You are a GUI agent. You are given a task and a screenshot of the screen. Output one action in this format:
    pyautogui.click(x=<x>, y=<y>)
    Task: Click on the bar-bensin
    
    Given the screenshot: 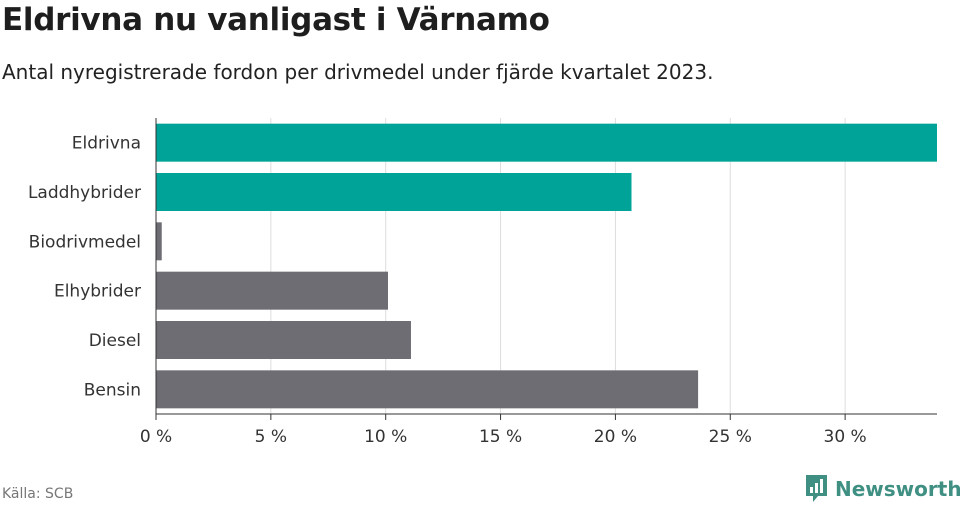 What is the action you would take?
    pyautogui.click(x=427, y=389)
    